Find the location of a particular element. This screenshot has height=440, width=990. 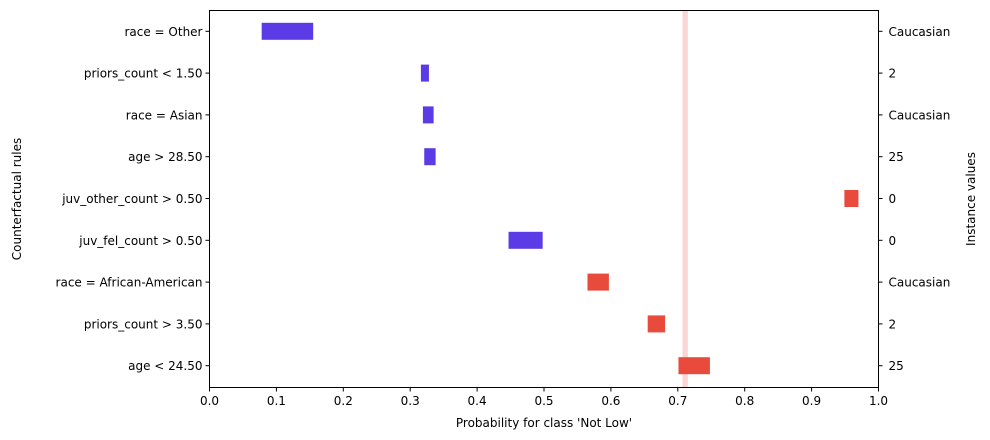

x-axis-label: Probability for class 'Not Low' is located at coordinates (544, 423).